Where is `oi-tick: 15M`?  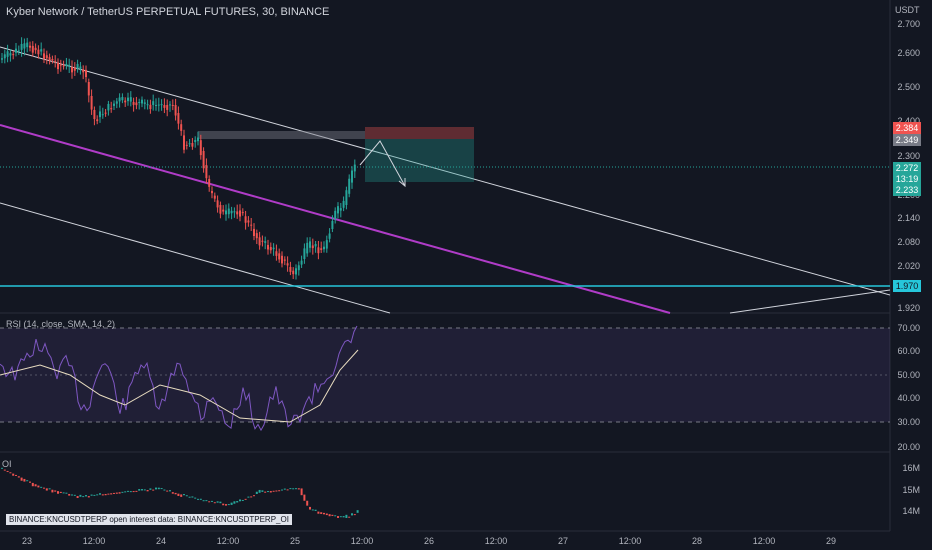 oi-tick: 15M is located at coordinates (911, 490).